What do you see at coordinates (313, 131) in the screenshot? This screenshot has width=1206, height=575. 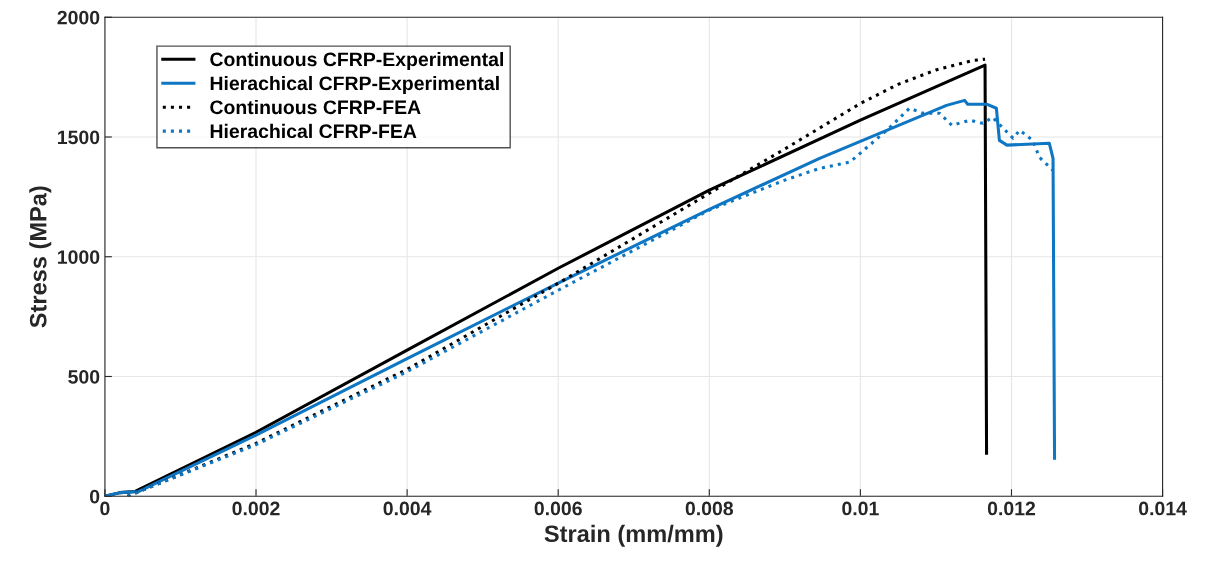 I see `legend-label: Hierachical CFRP-FEA` at bounding box center [313, 131].